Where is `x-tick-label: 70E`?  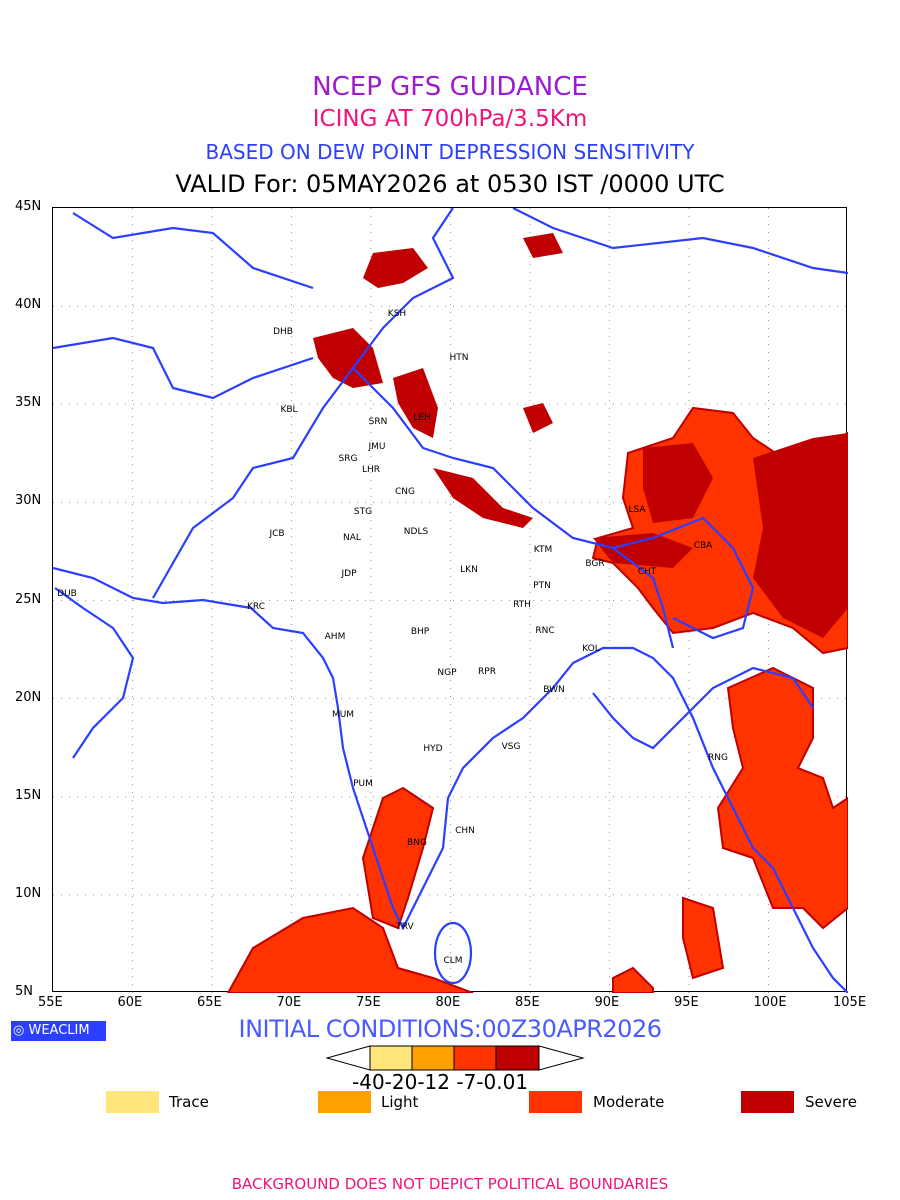
x-tick-label: 70E is located at coordinates (289, 1002).